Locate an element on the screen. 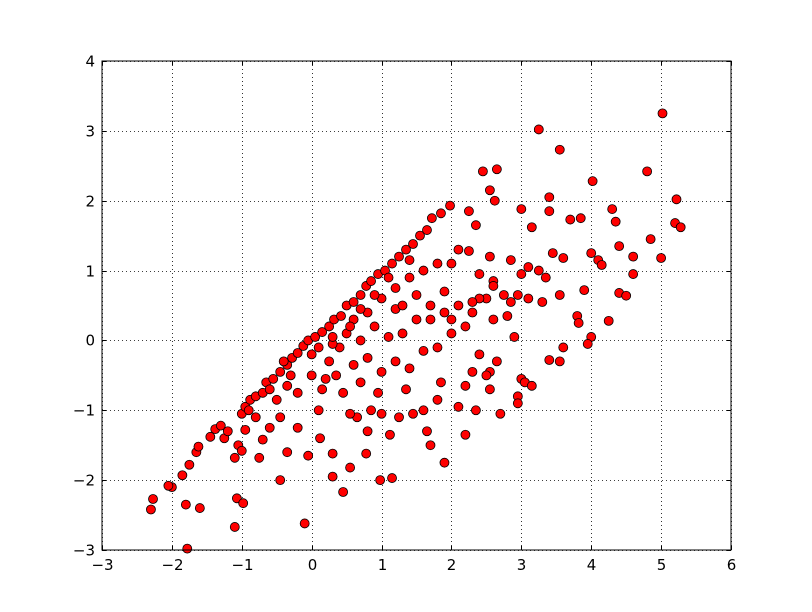 This screenshot has height=612, width=812. x-tick-label: 5 is located at coordinates (662, 565).